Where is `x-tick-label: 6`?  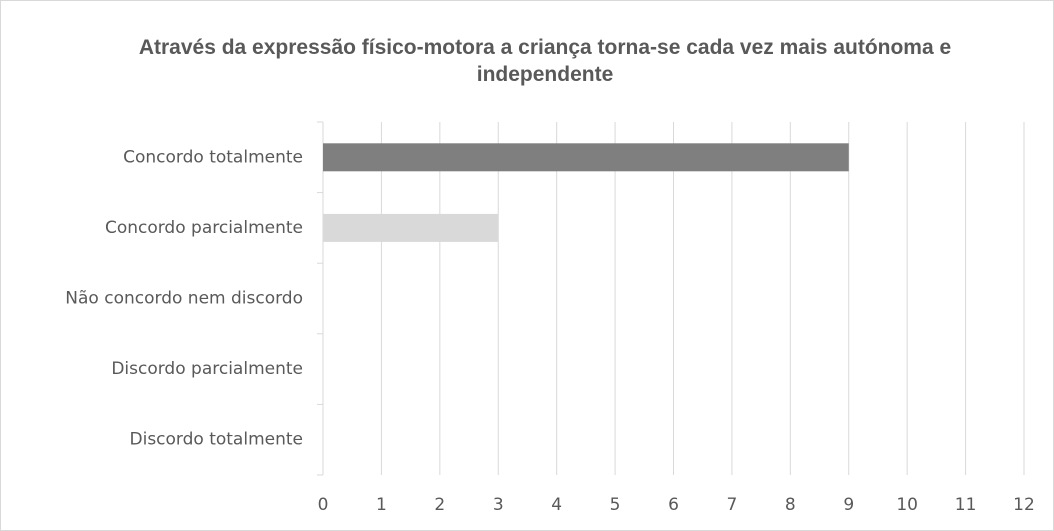
x-tick-label: 6 is located at coordinates (673, 505).